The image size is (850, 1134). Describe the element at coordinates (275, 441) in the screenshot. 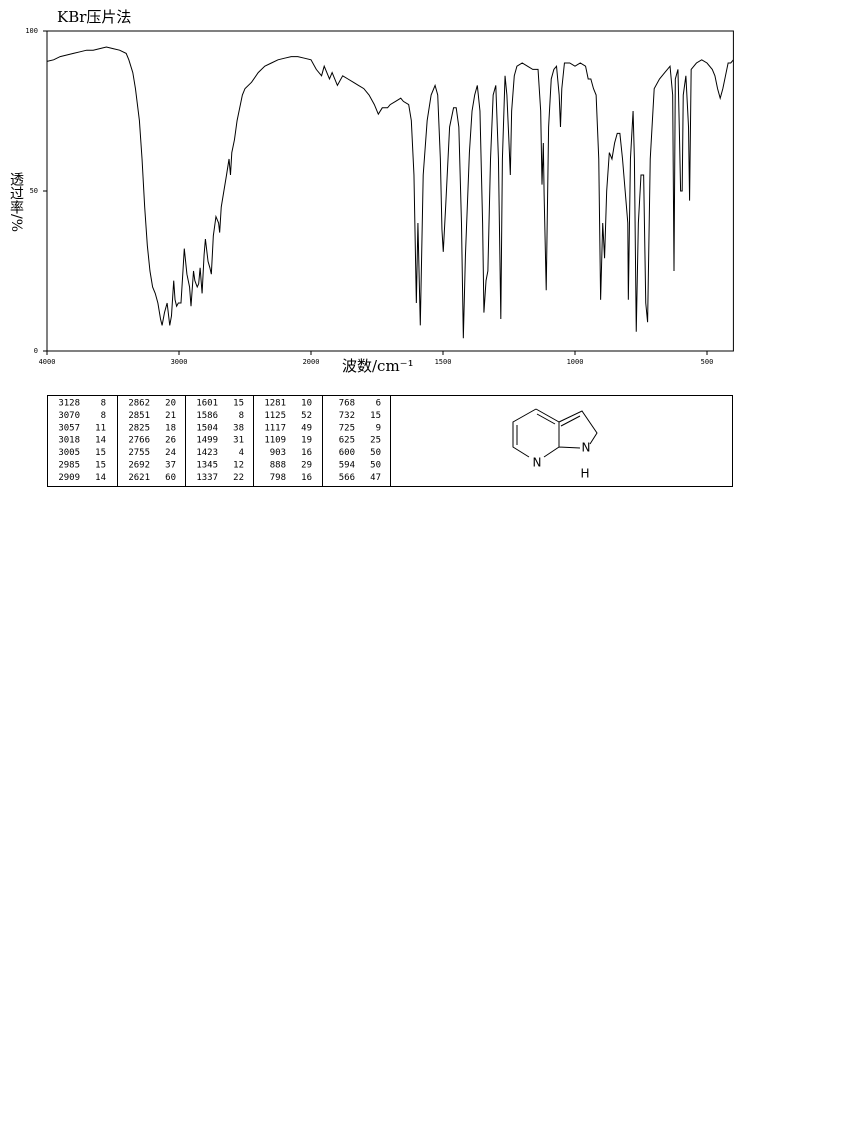

I see `peak-wavenumber: 1109` at that location.